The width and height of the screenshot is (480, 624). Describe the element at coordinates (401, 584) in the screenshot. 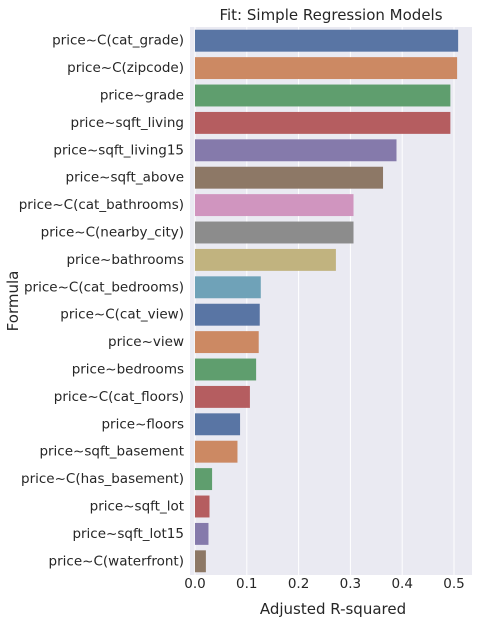

I see `x-tick-label: 0.4` at that location.